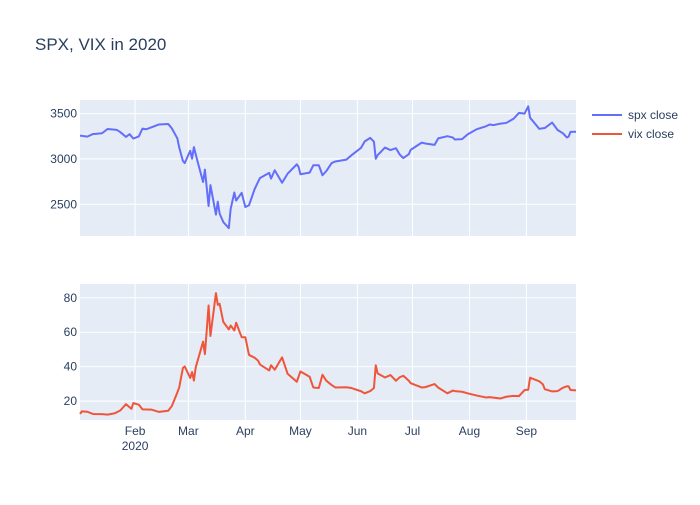  I want to click on y-tick-label: 20, so click(71, 401).